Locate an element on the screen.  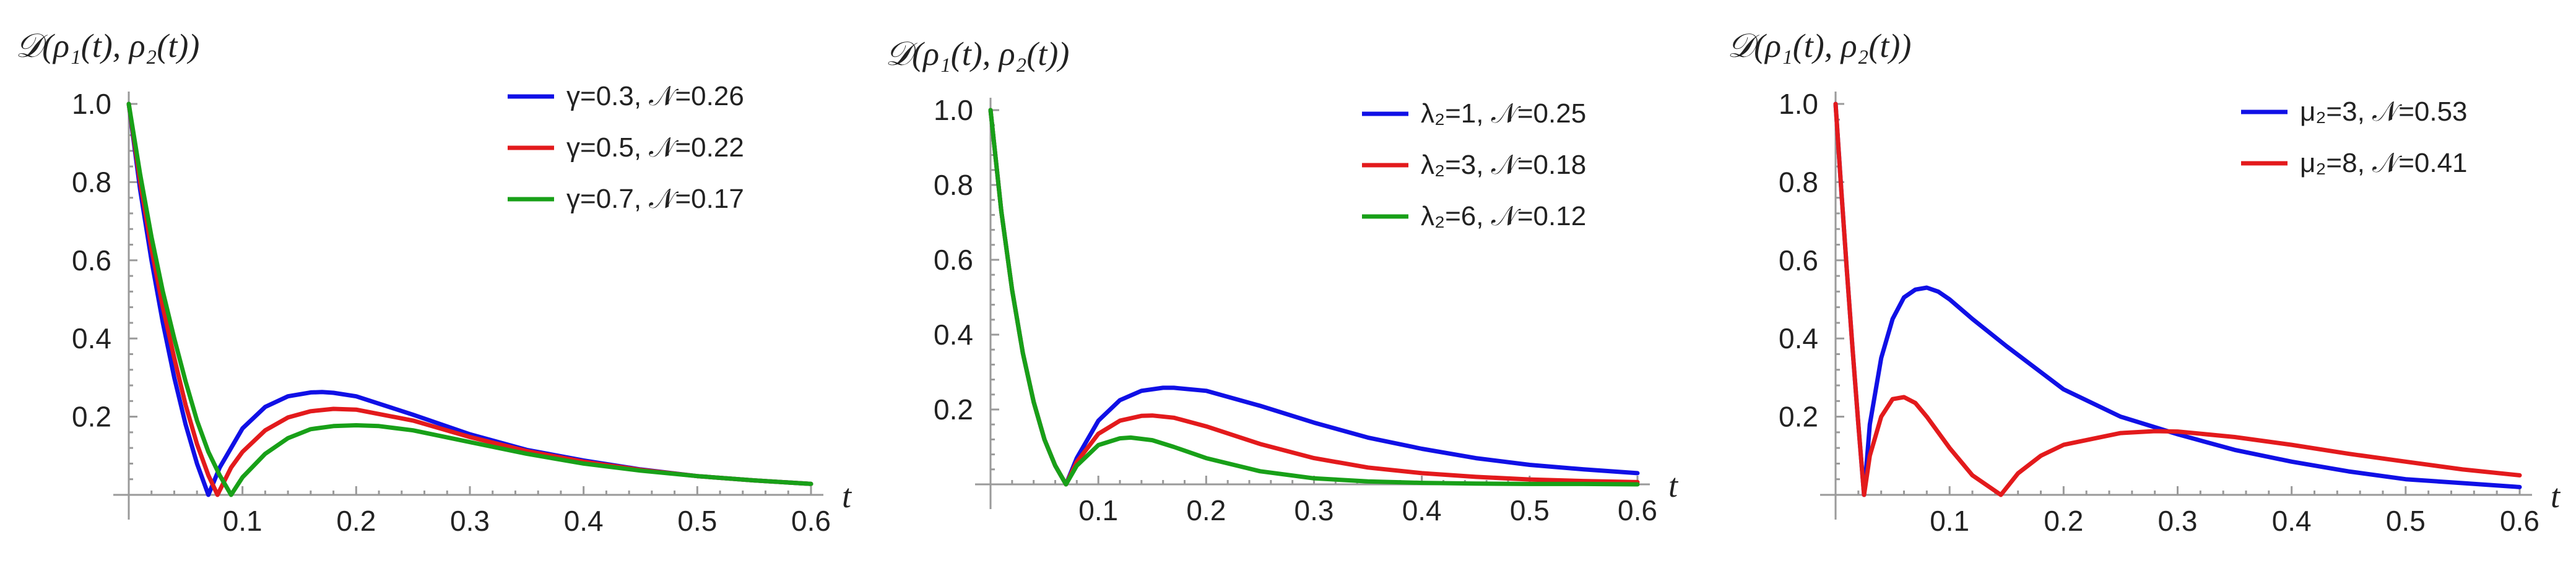
legend: γ=0.3, 𝒩=0.26 γ=0.5, 𝒩=0.22 γ=0.7, 𝒩=0.17 is located at coordinates (626, 147).